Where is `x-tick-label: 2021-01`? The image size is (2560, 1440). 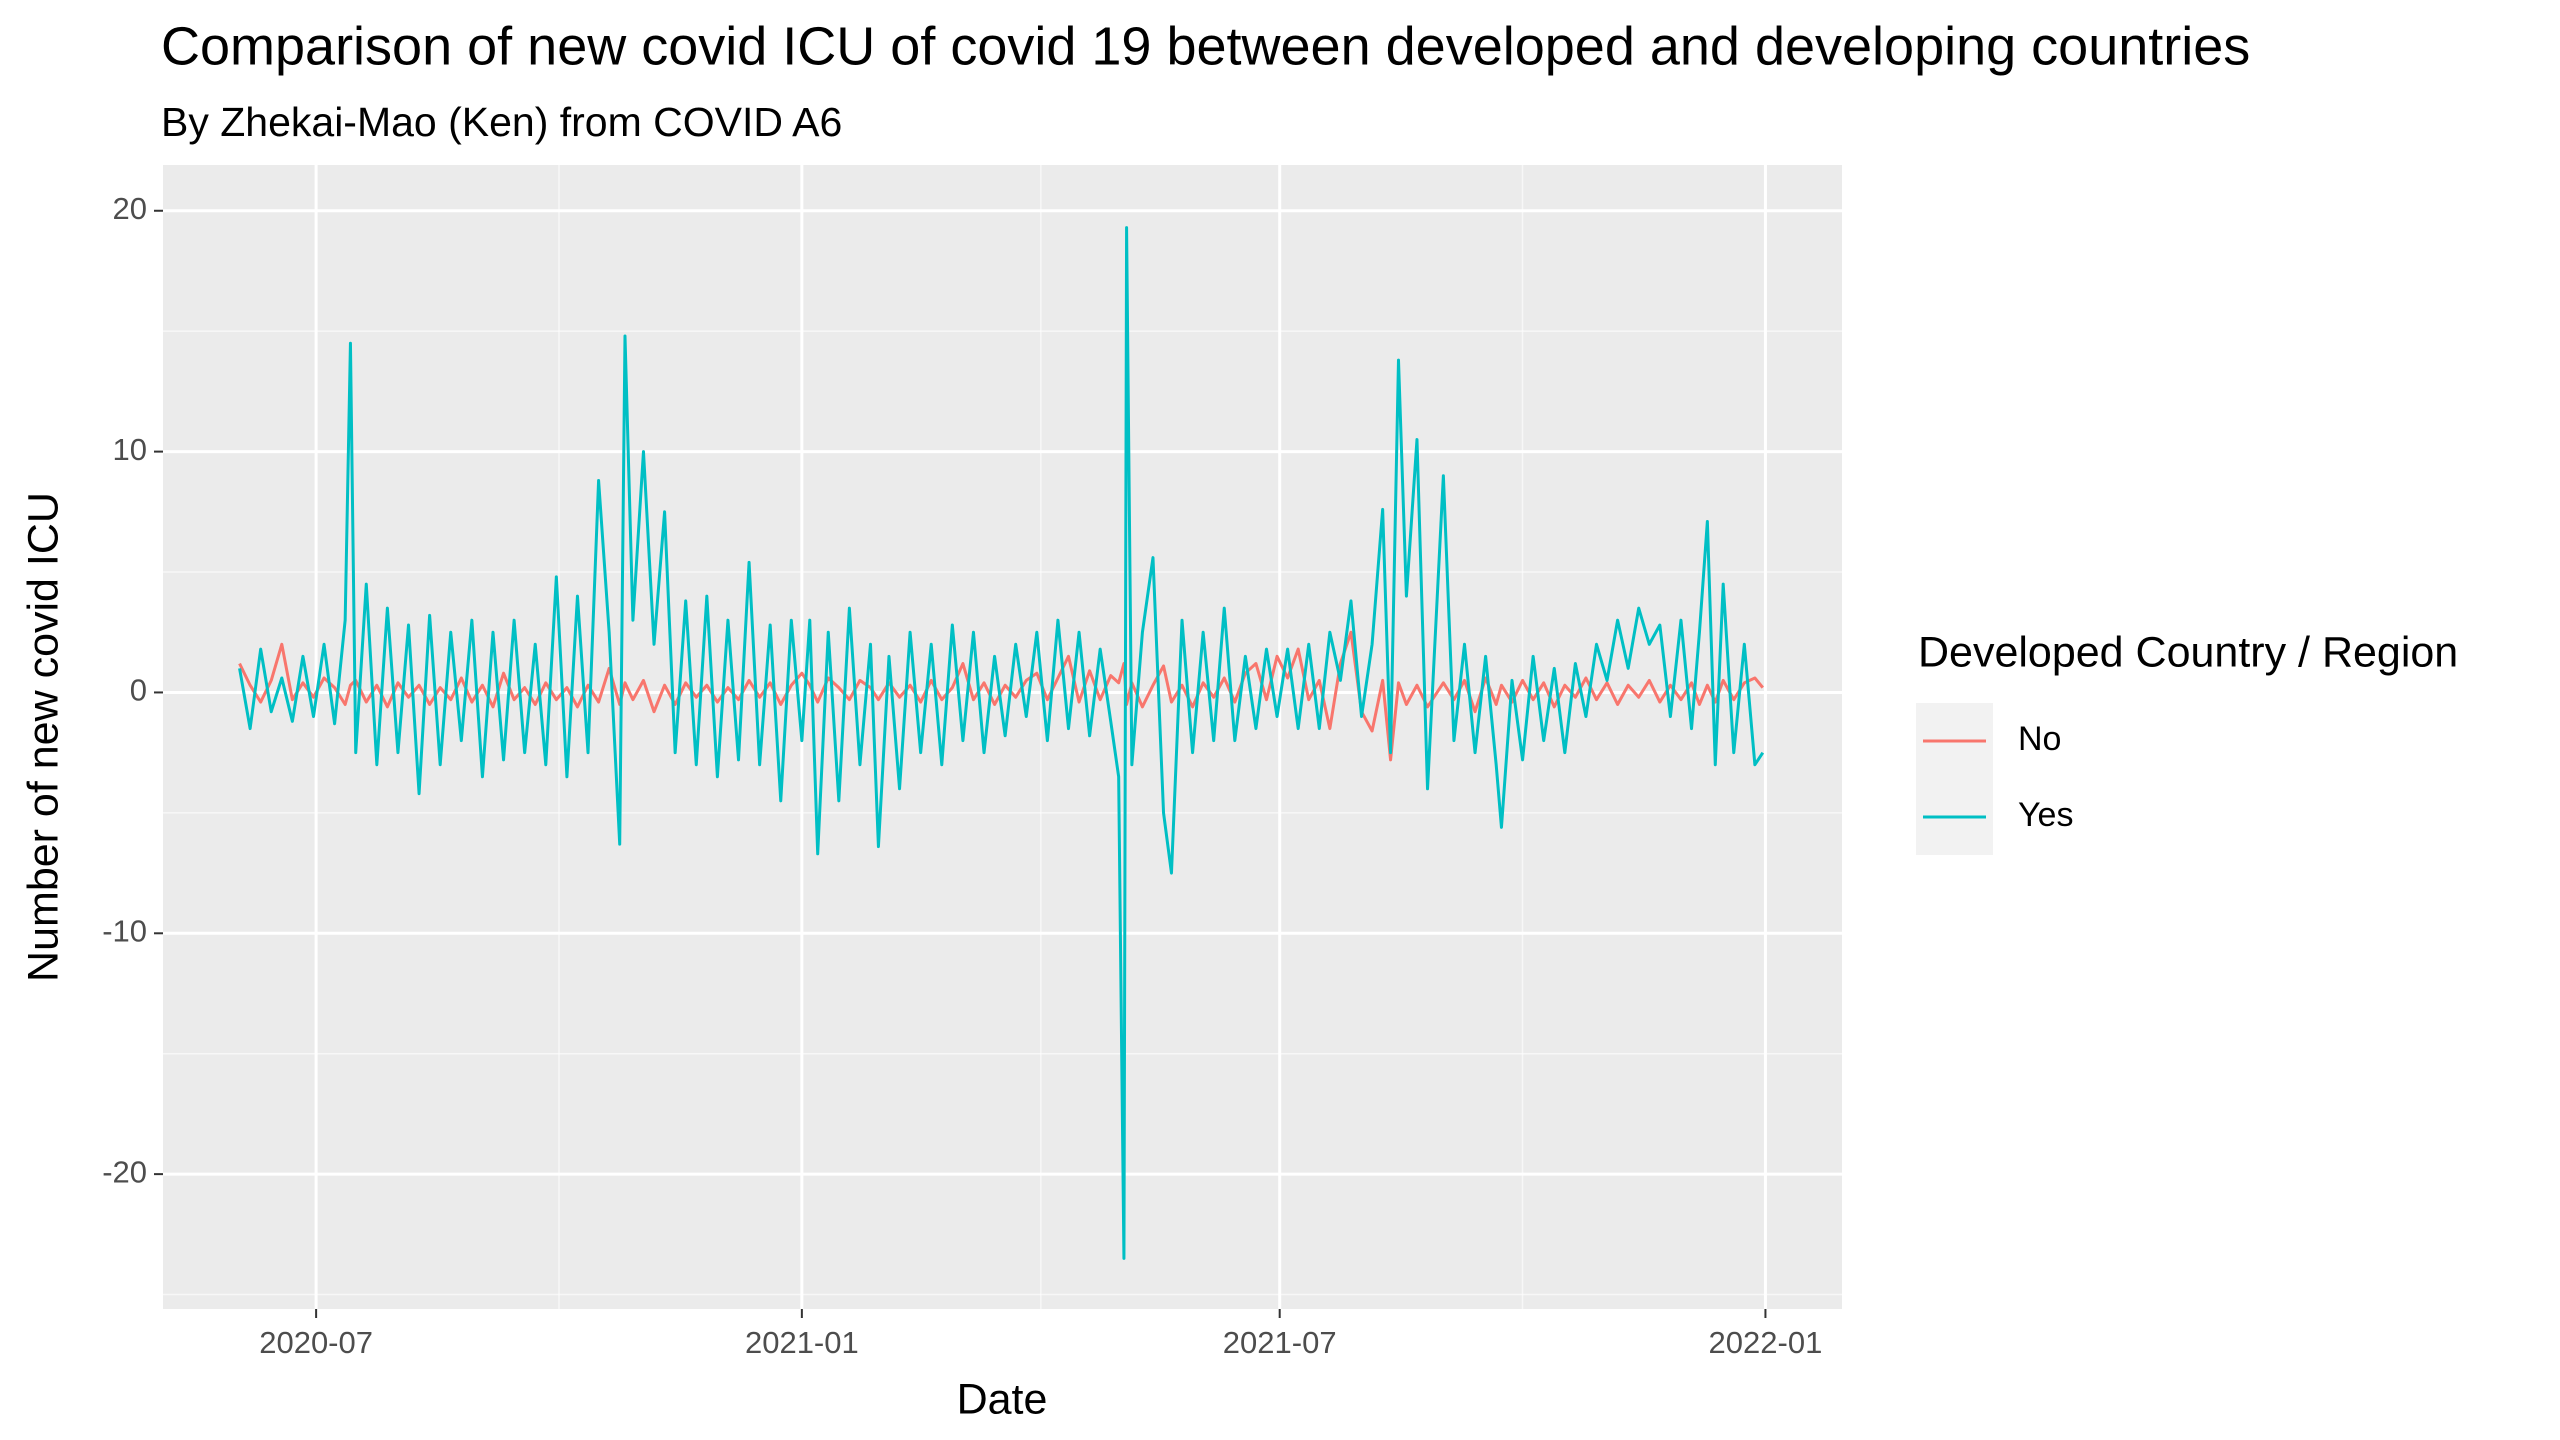 x-tick-label: 2021-01 is located at coordinates (802, 1342).